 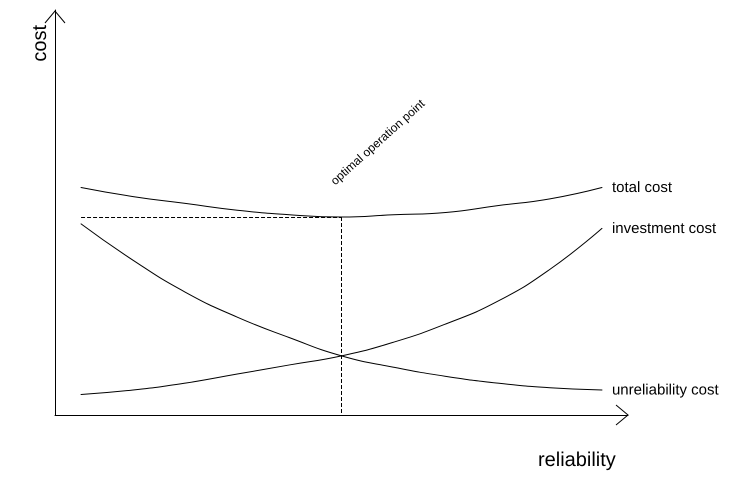 What do you see at coordinates (664, 228) in the screenshot?
I see `series-label: investment cost` at bounding box center [664, 228].